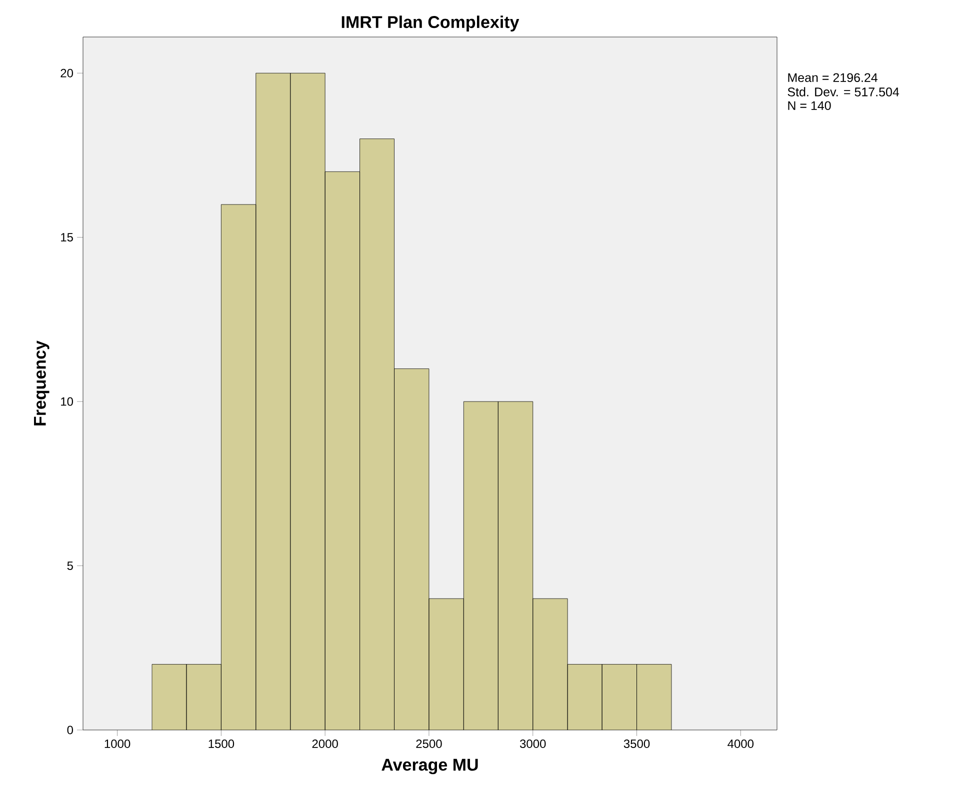  I want to click on y-tick-label: 5, so click(70, 566).